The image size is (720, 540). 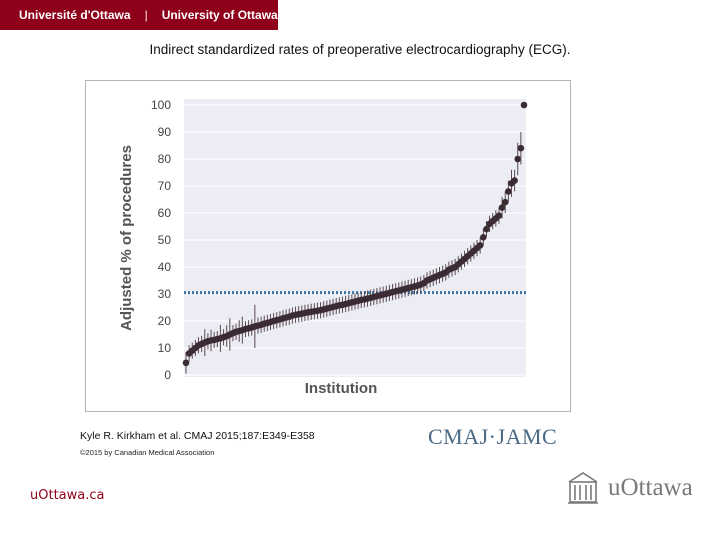 I want to click on y-tick-label: 50, so click(x=165, y=240).